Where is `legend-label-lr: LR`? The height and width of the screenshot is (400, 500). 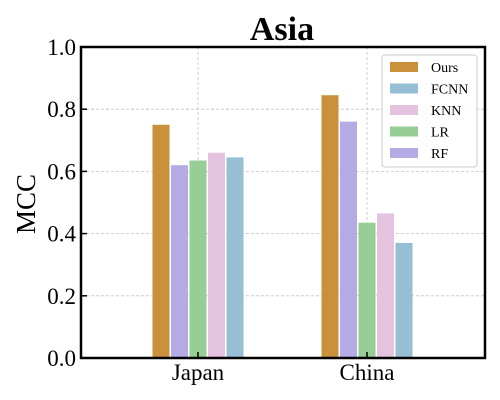 legend-label-lr: LR is located at coordinates (440, 133).